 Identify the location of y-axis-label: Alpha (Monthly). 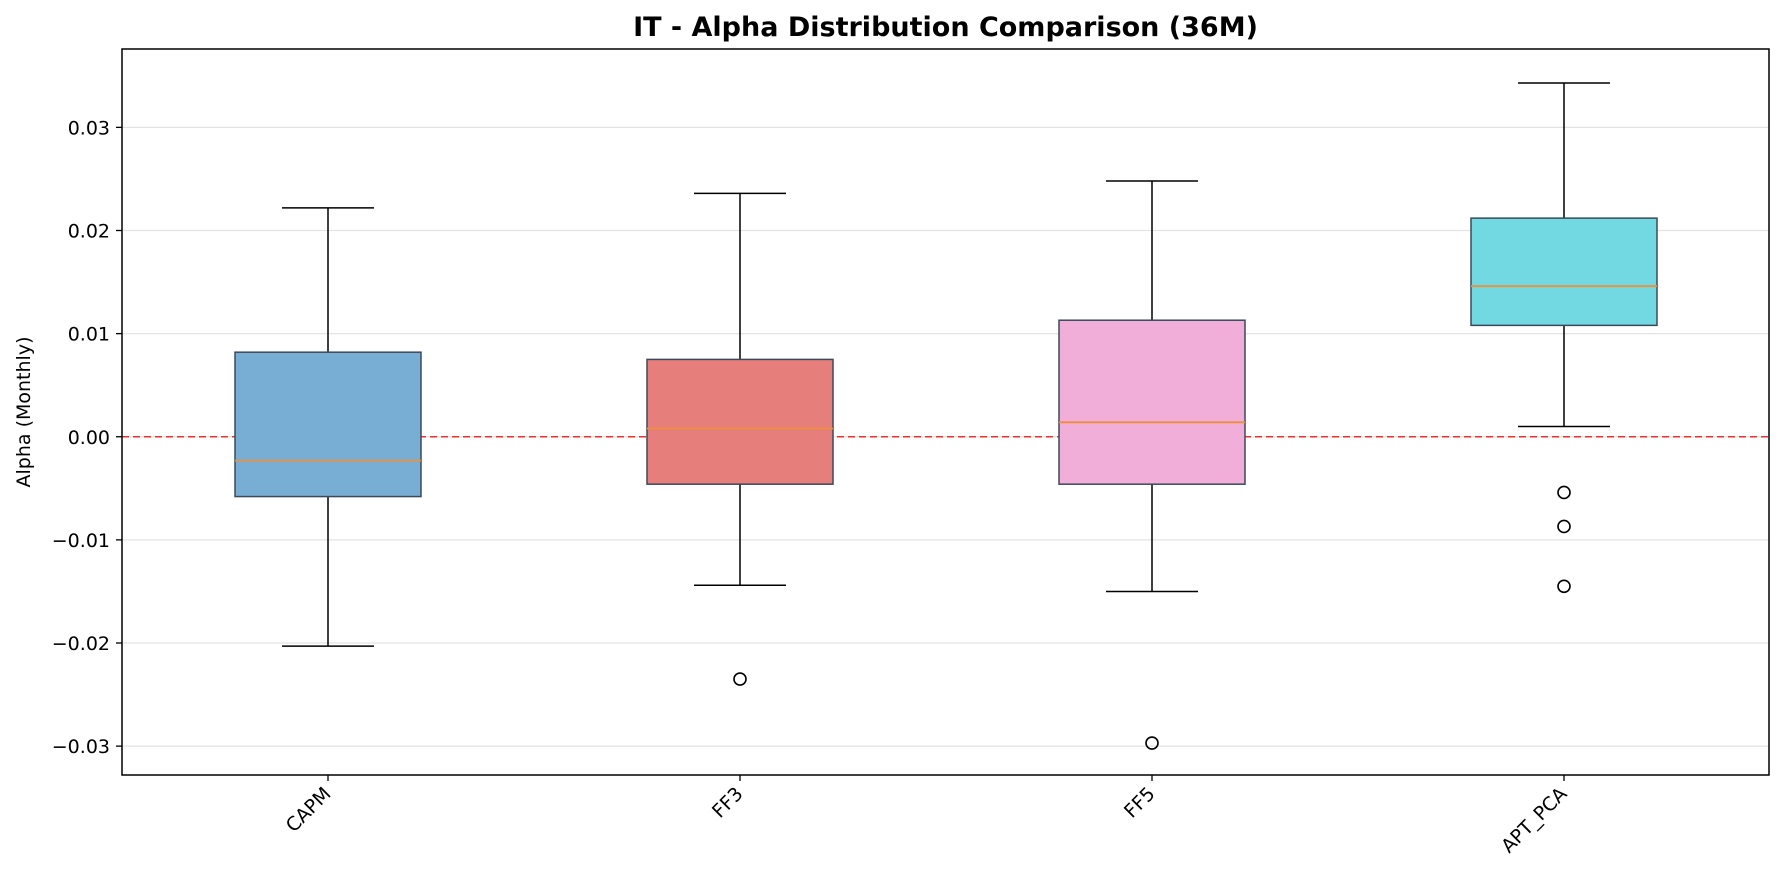
(24, 412).